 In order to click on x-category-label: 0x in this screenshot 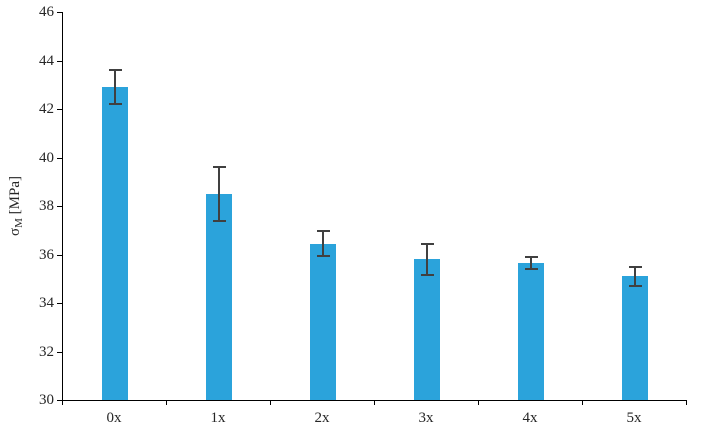, I will do `click(114, 418)`.